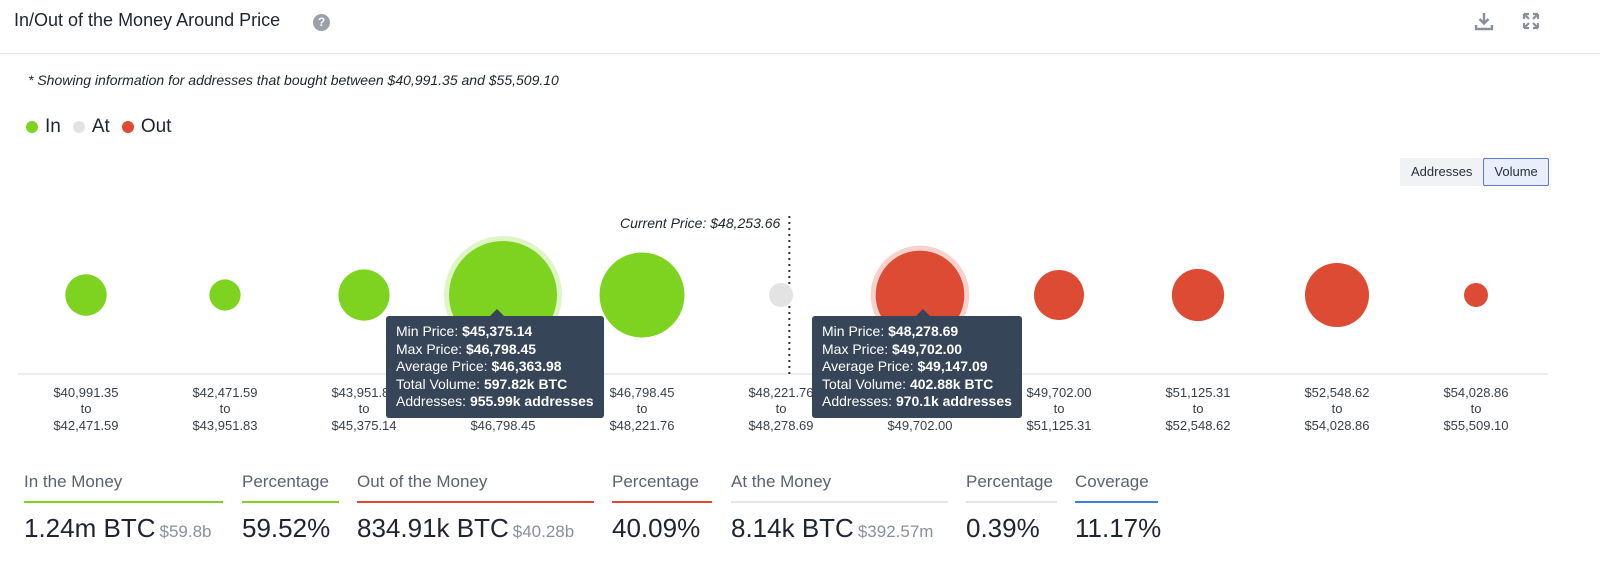 This screenshot has height=581, width=1600. I want to click on stat-value: 834.91k BTC, so click(433, 528).